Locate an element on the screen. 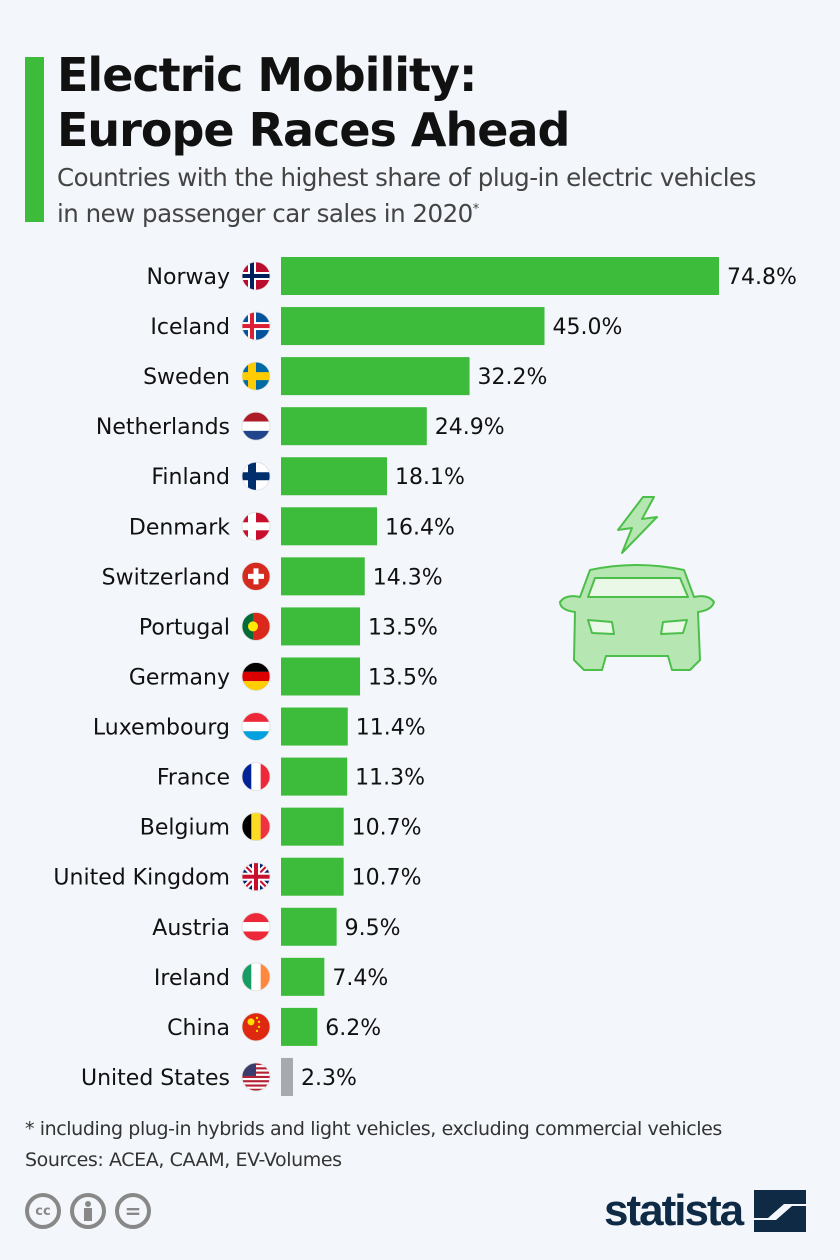 This screenshot has width=840, height=1260. bar-united-kingdom is located at coordinates (312, 876).